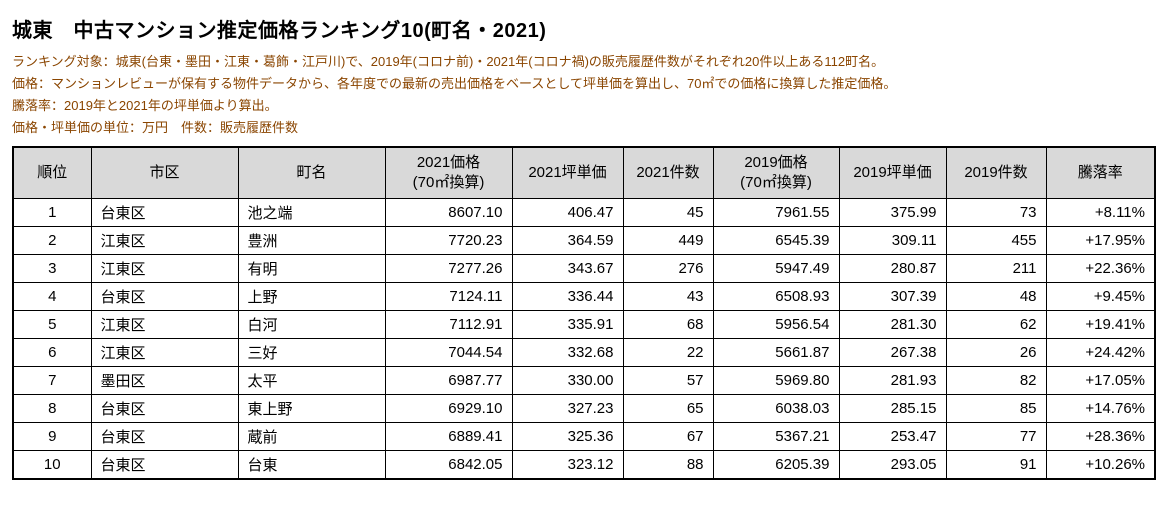 Image resolution: width=1166 pixels, height=508 pixels. What do you see at coordinates (996, 409) in the screenshot?
I see `cell-count-2019: 85` at bounding box center [996, 409].